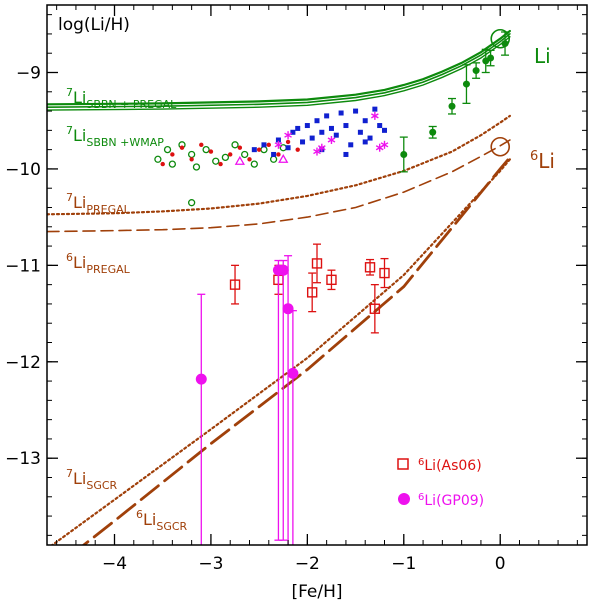 The width and height of the screenshot is (600, 605). I want to click on y-tick-label: −12, so click(23, 363).